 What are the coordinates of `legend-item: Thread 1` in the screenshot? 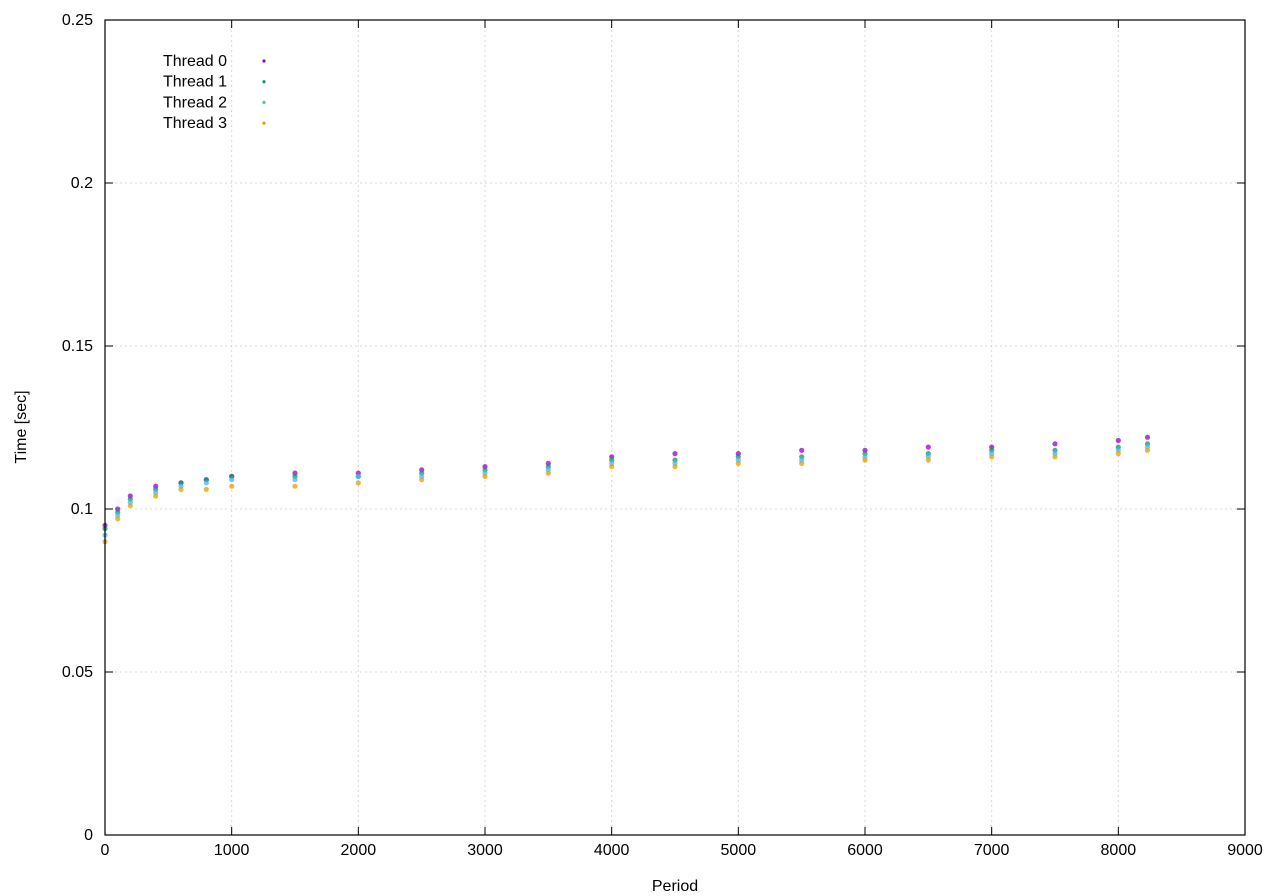 It's located at (214, 82).